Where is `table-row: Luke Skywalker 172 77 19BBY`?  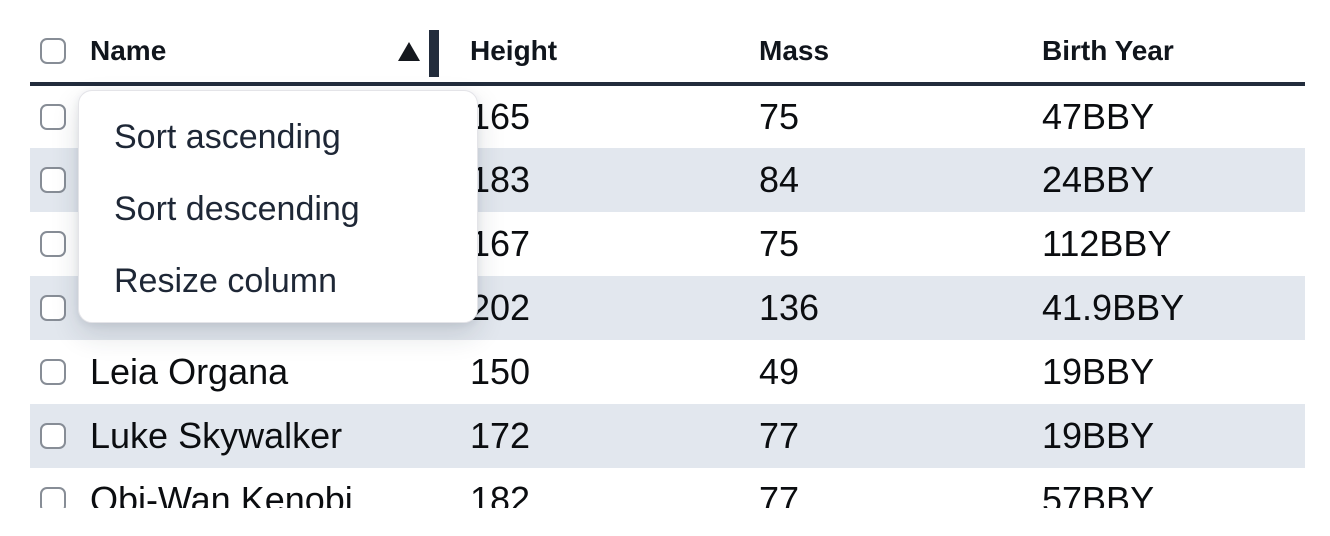 table-row: Luke Skywalker 172 77 19BBY is located at coordinates (667, 436).